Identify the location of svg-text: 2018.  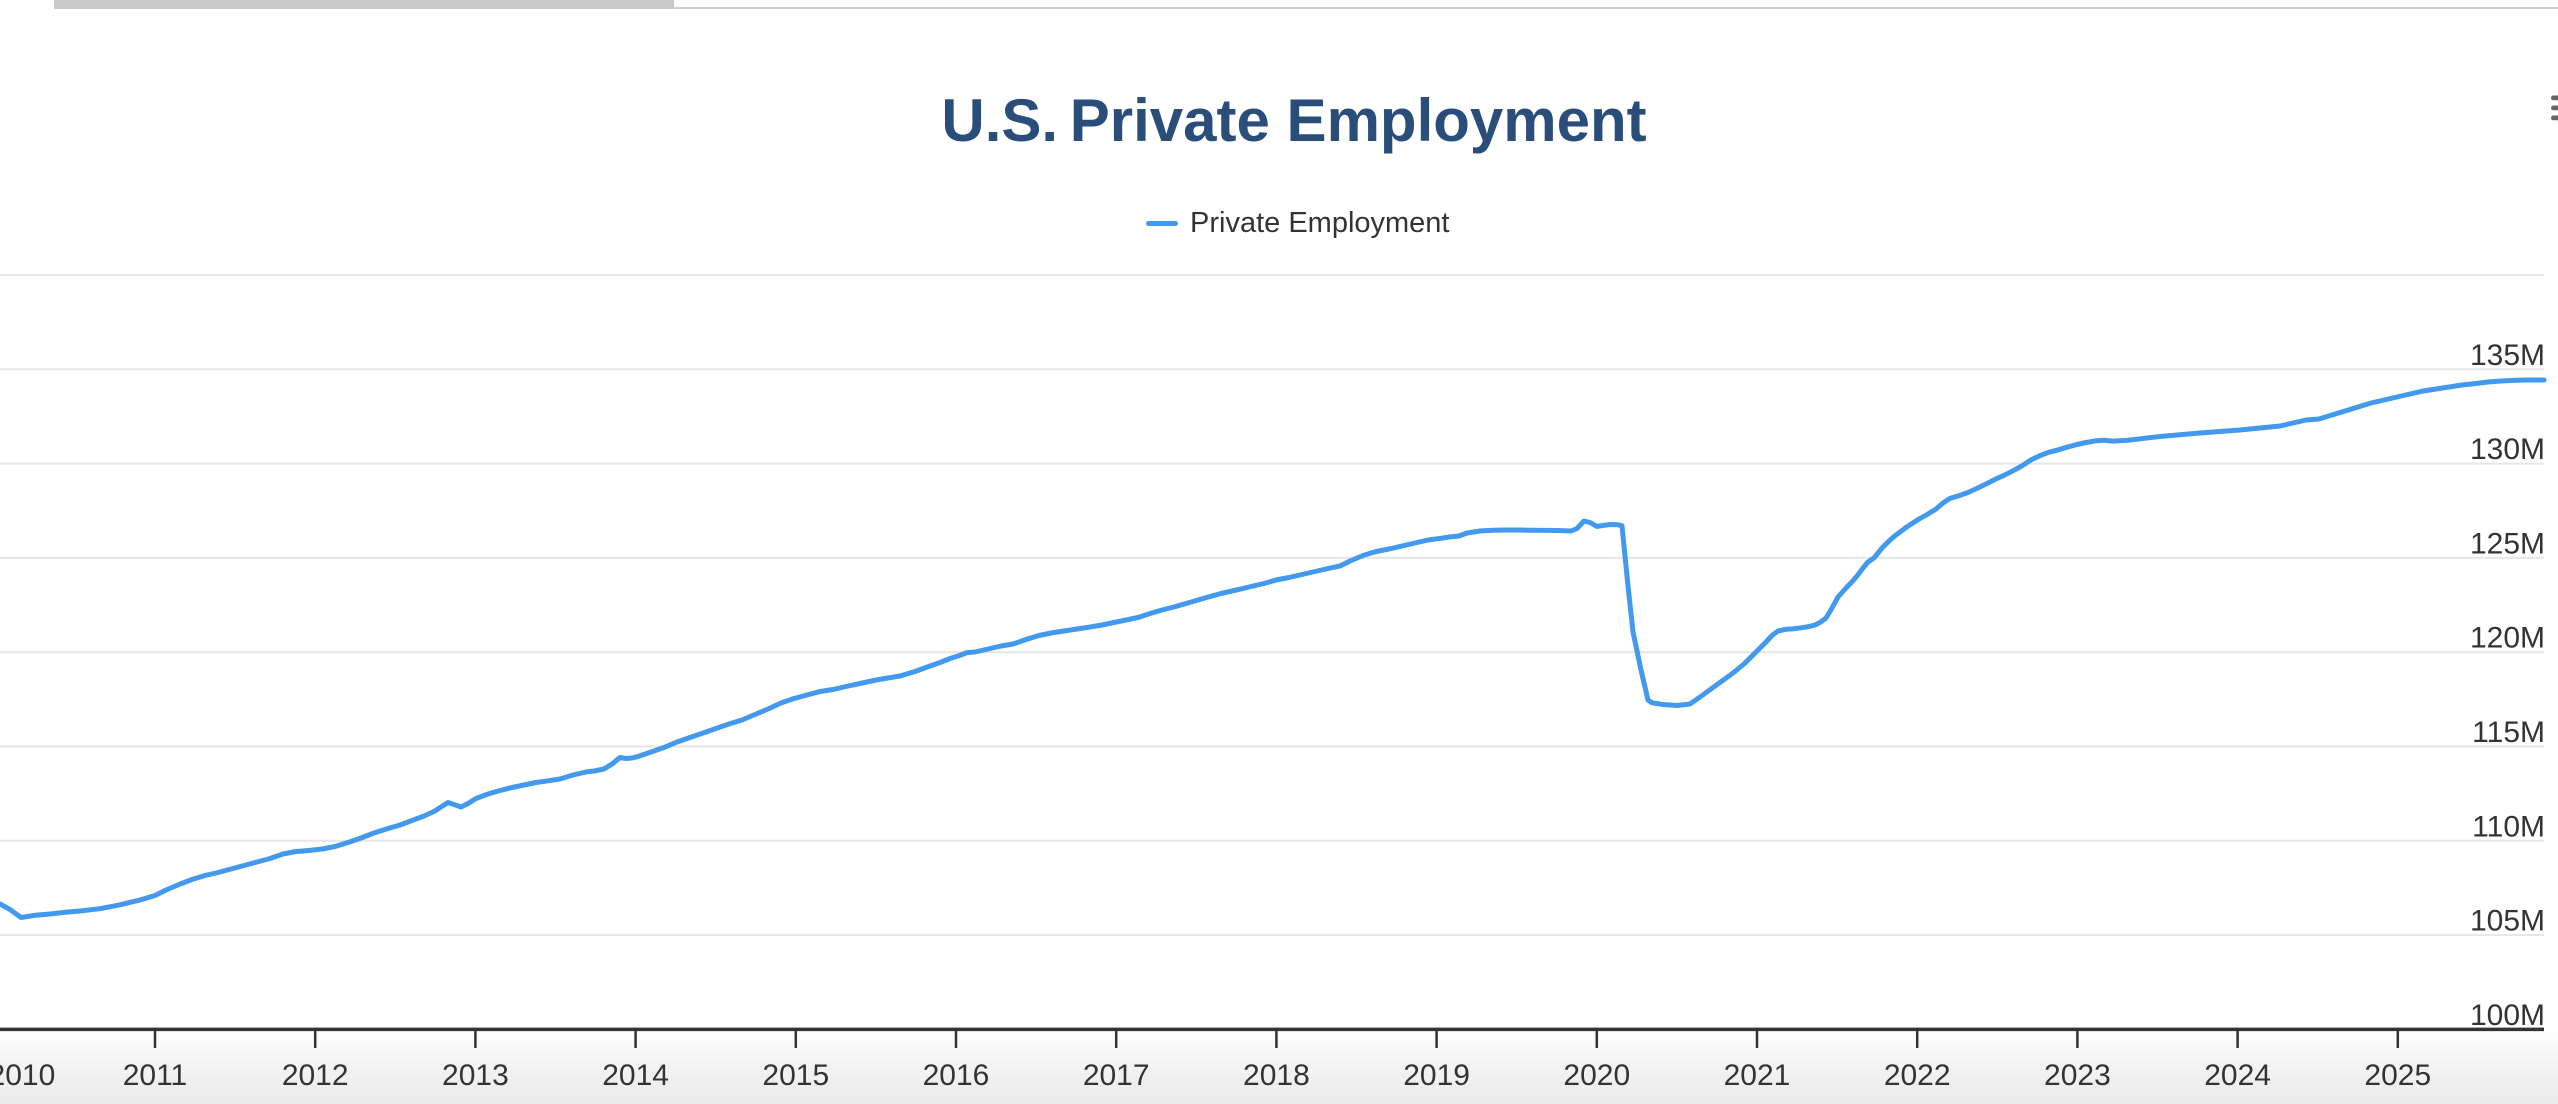
(1276, 1075).